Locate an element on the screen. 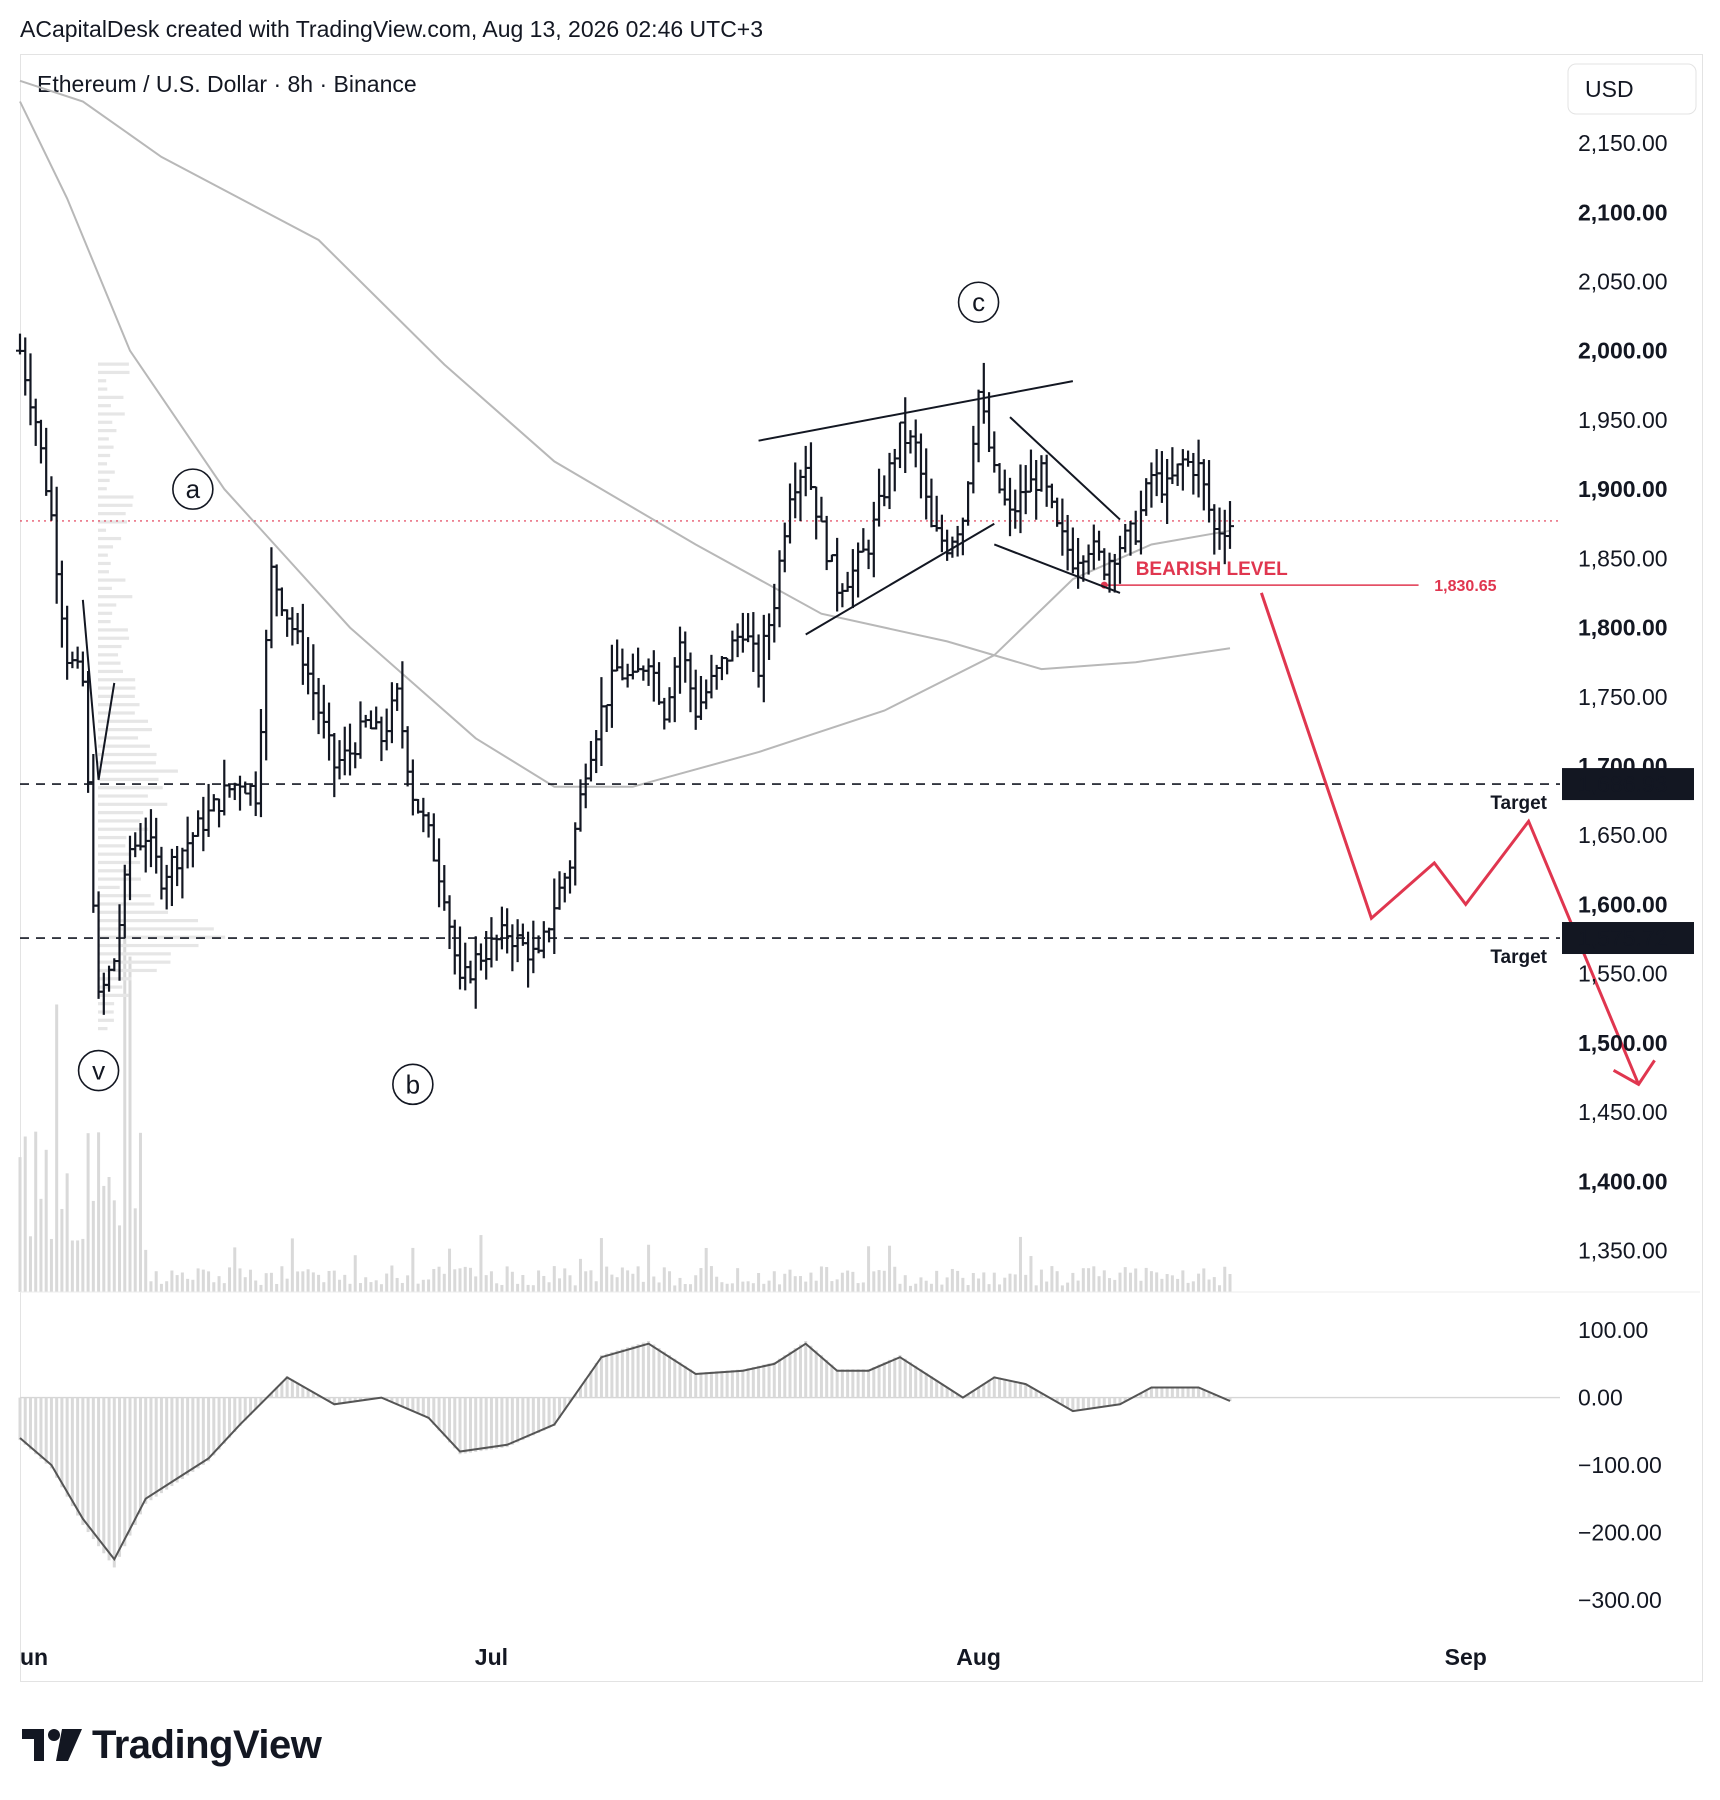 Image resolution: width=1720 pixels, height=1800 pixels. currency-button: USD is located at coordinates (1632, 89).